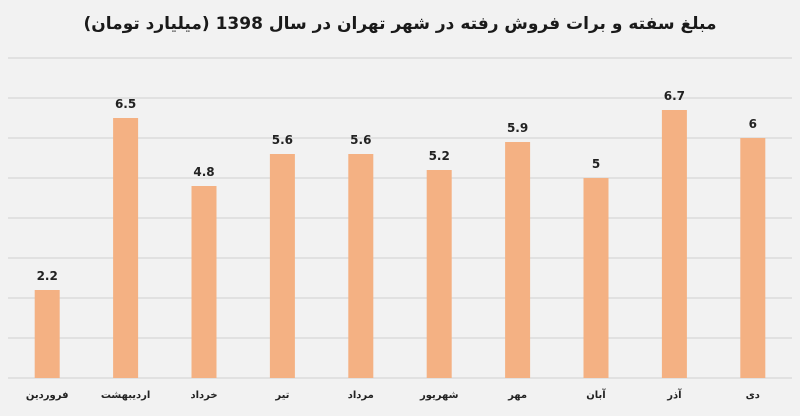 Image resolution: width=800 pixels, height=416 pixels. Describe the element at coordinates (753, 395) in the screenshot. I see `category-label: دی` at that location.